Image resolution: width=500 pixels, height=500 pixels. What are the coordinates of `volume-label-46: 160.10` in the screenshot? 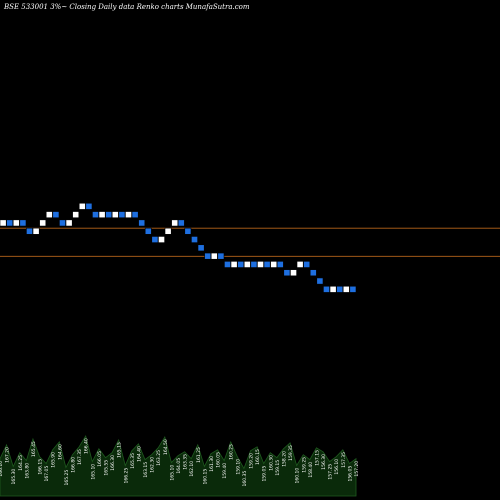 It's located at (298, 476).